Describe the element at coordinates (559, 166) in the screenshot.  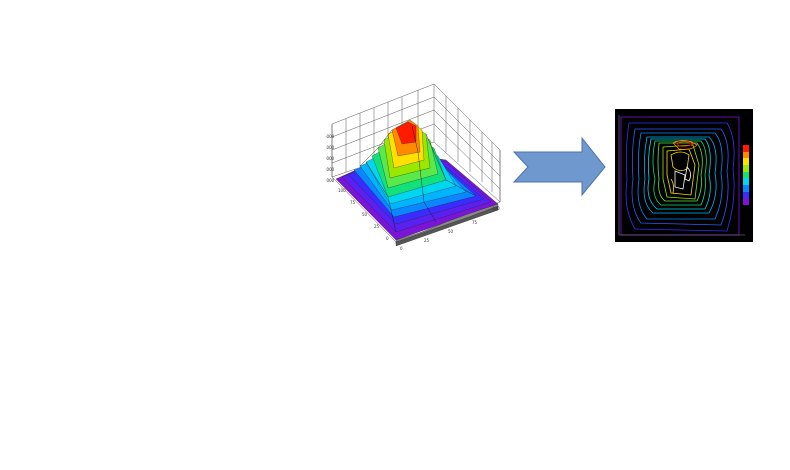
I see `right-arrow-icon` at that location.